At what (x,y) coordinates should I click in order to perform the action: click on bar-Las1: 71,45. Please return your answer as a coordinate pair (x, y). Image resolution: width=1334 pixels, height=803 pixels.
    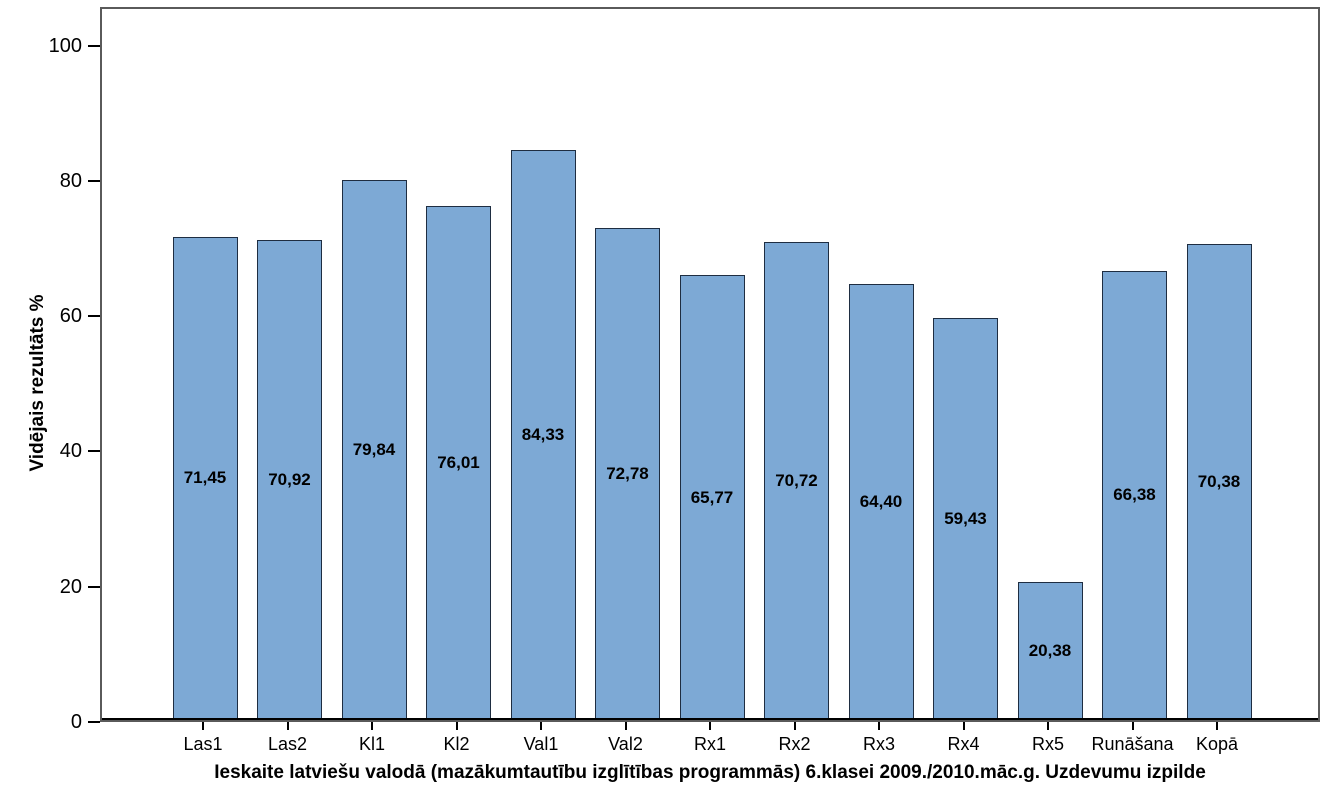
    Looking at the image, I should click on (205, 478).